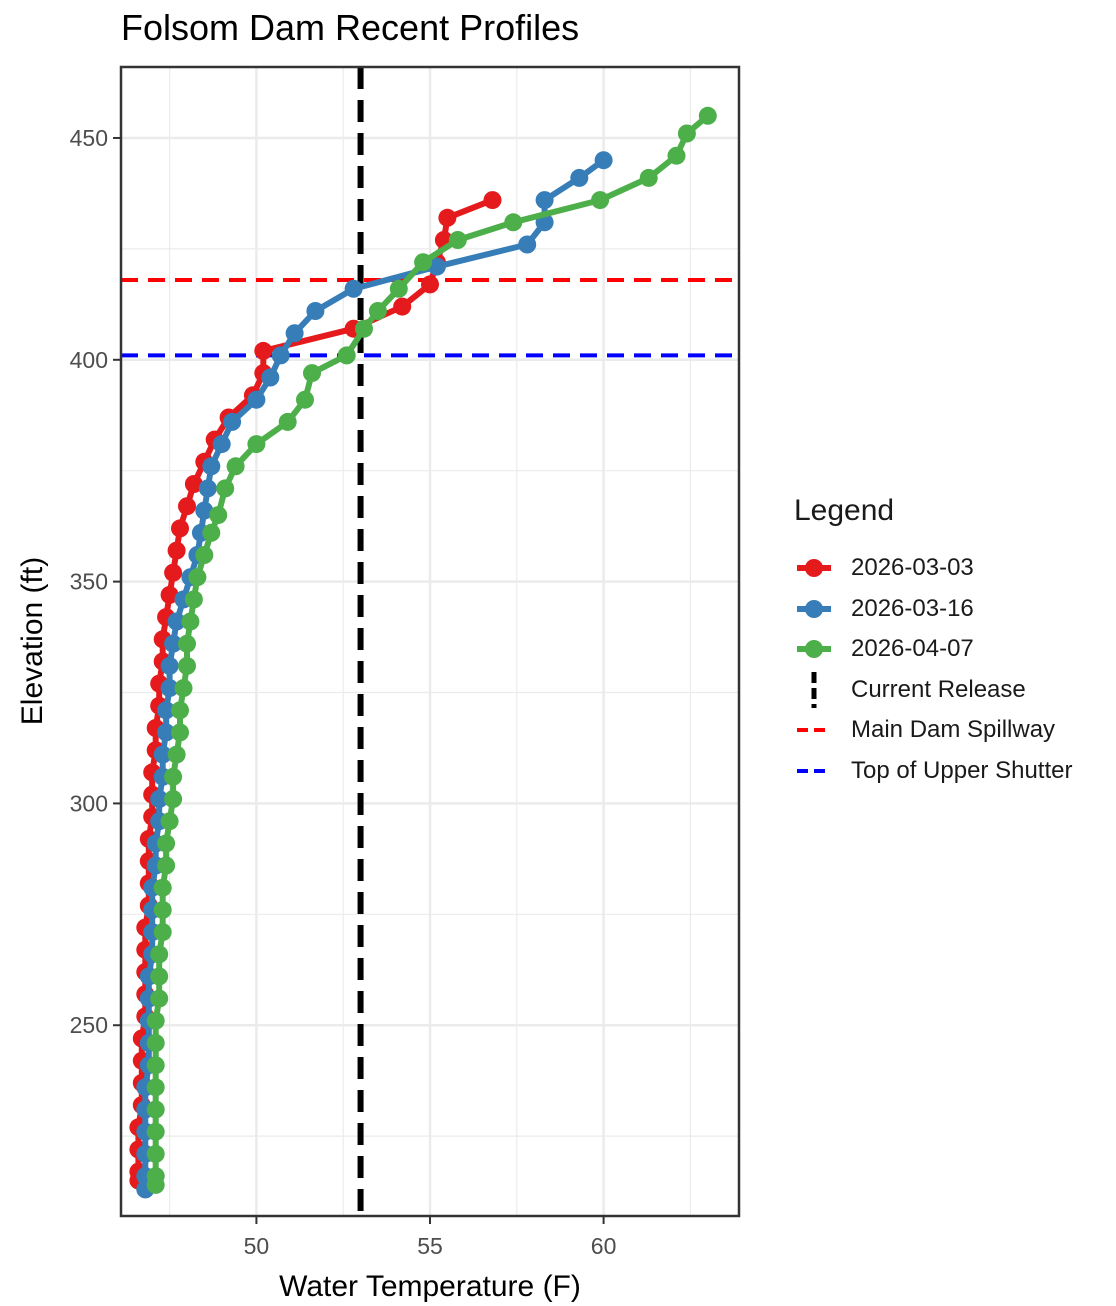 The height and width of the screenshot is (1306, 1116). I want to click on legend-label: 2026-03-03, so click(912, 567).